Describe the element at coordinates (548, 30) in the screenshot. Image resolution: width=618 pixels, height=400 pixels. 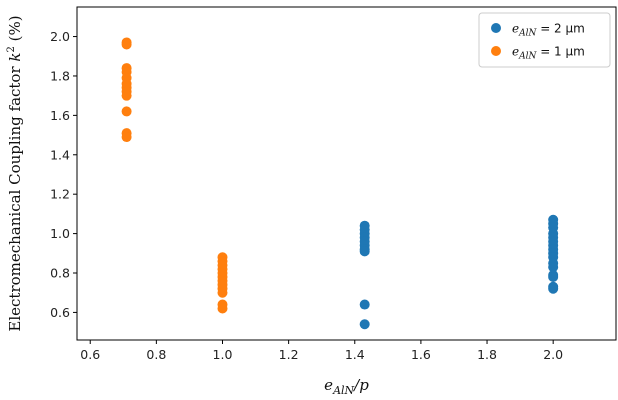
I see `legend-label-series-1: eAlN = 2 µm` at that location.